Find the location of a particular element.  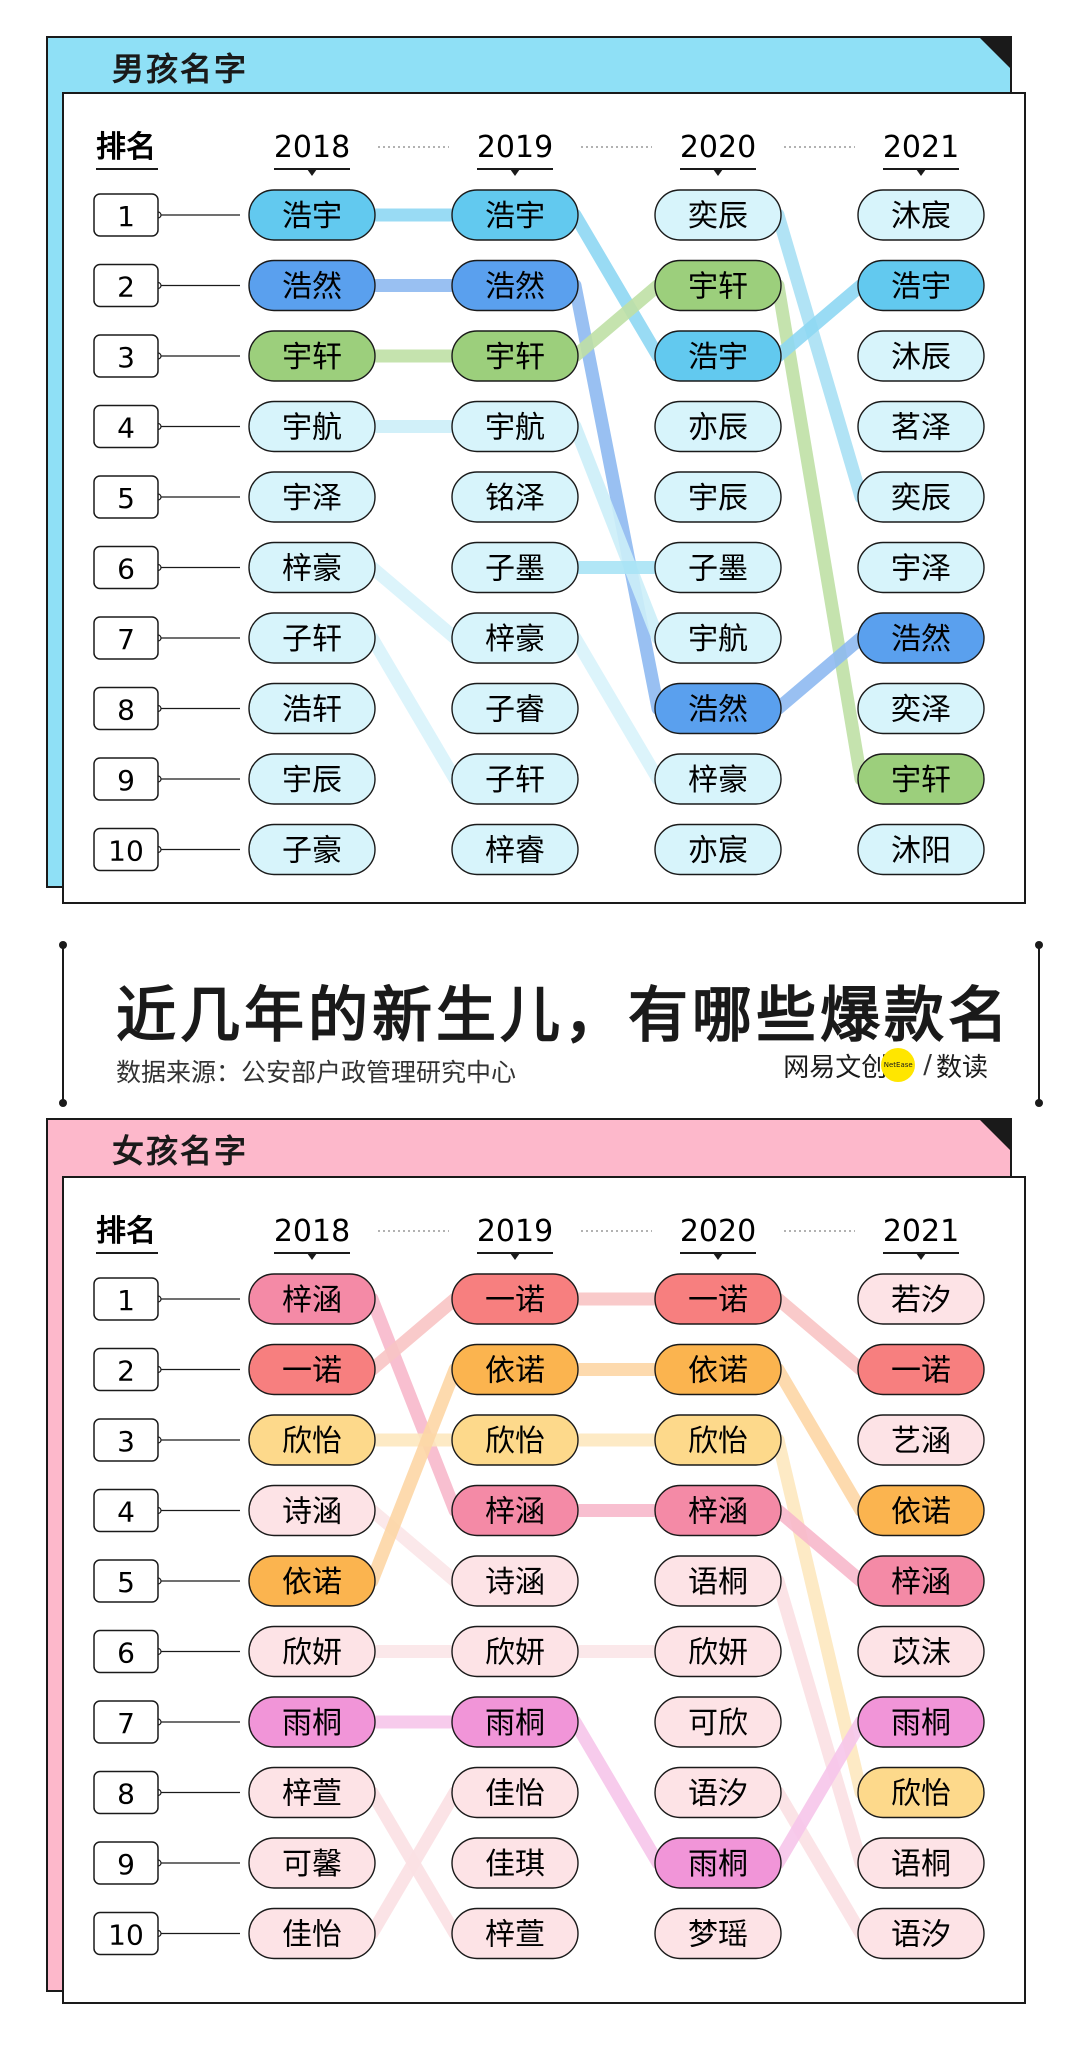

name-pill-label: 欣妍 is located at coordinates (312, 1653).